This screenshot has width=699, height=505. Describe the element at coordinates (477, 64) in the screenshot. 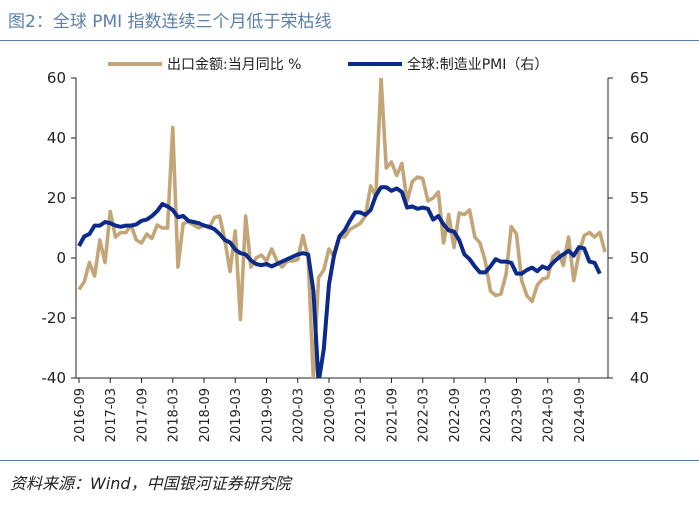

I see `legend-pmi-label: 全球:制造业PMI（右）` at that location.